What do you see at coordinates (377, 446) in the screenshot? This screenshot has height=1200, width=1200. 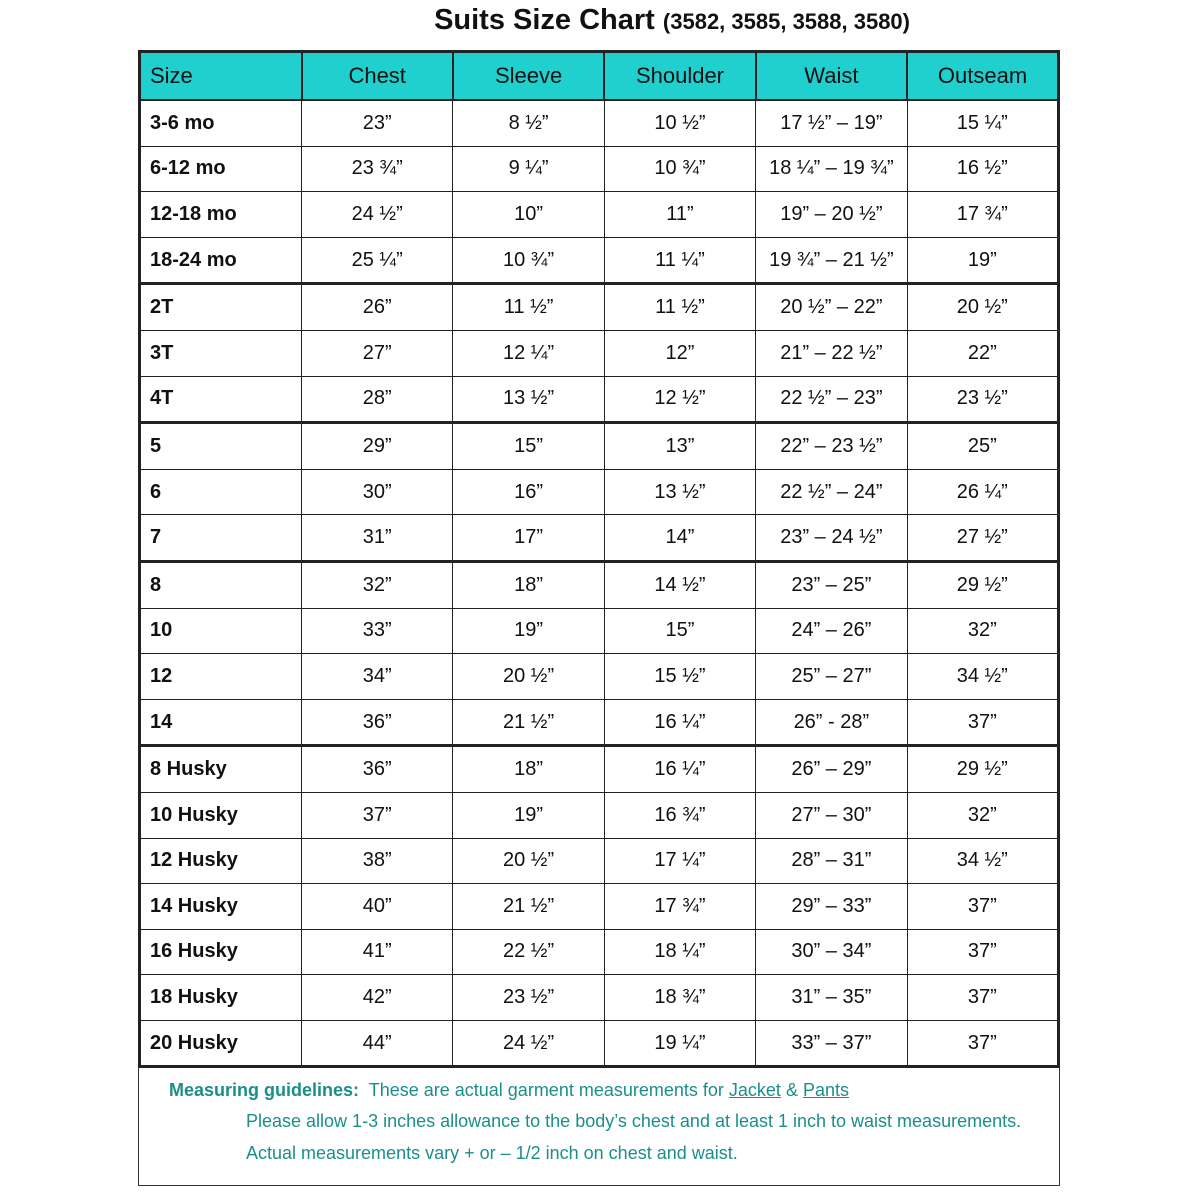 I see `measurement-cell: 29”` at bounding box center [377, 446].